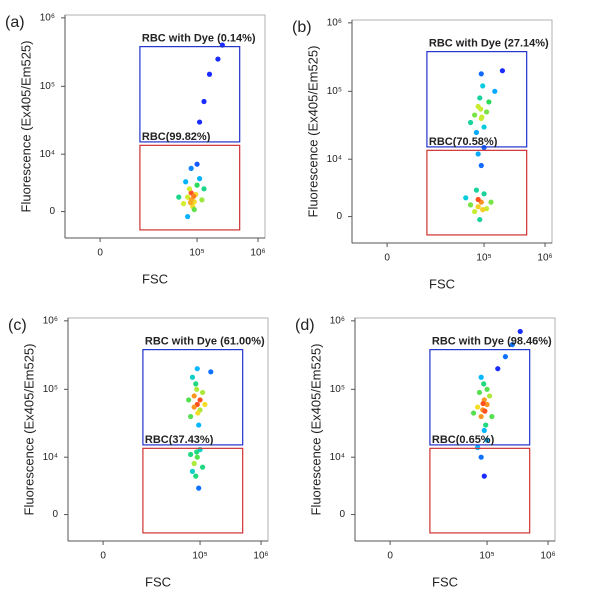 The width and height of the screenshot is (600, 610). Describe the element at coordinates (463, 440) in the screenshot. I see `gate-label: RBC(0.65%)` at that location.